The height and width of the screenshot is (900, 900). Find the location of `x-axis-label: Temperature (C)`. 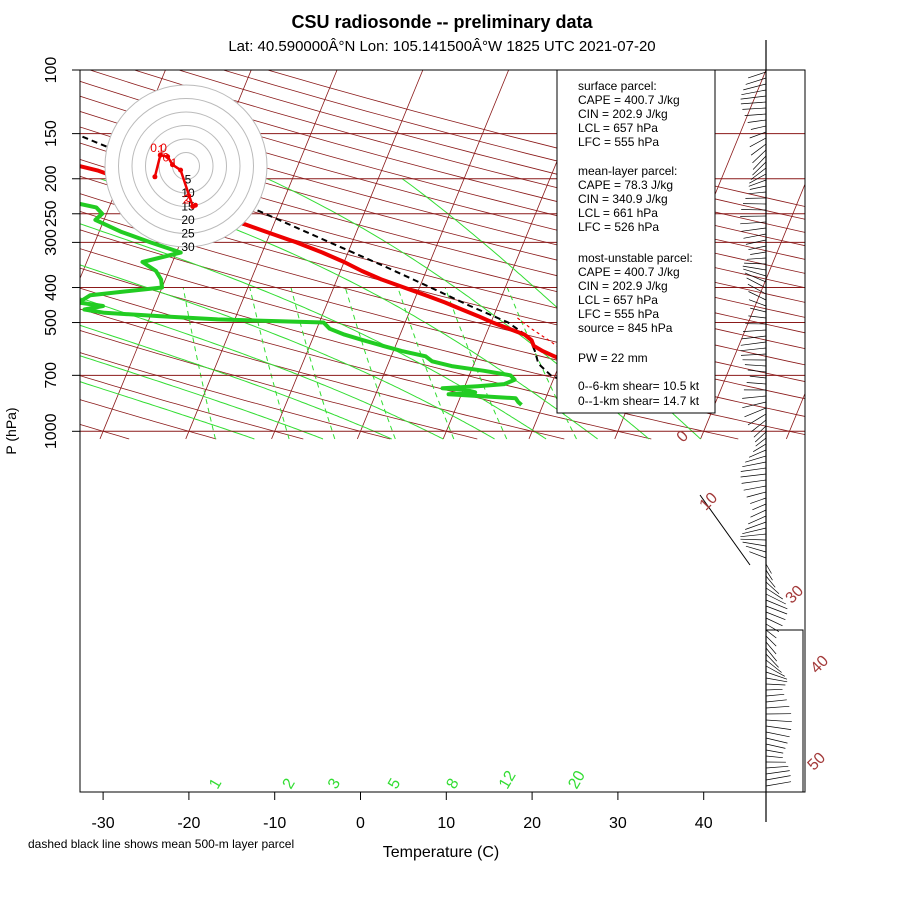

x-axis-label: Temperature (C) is located at coordinates (441, 852).